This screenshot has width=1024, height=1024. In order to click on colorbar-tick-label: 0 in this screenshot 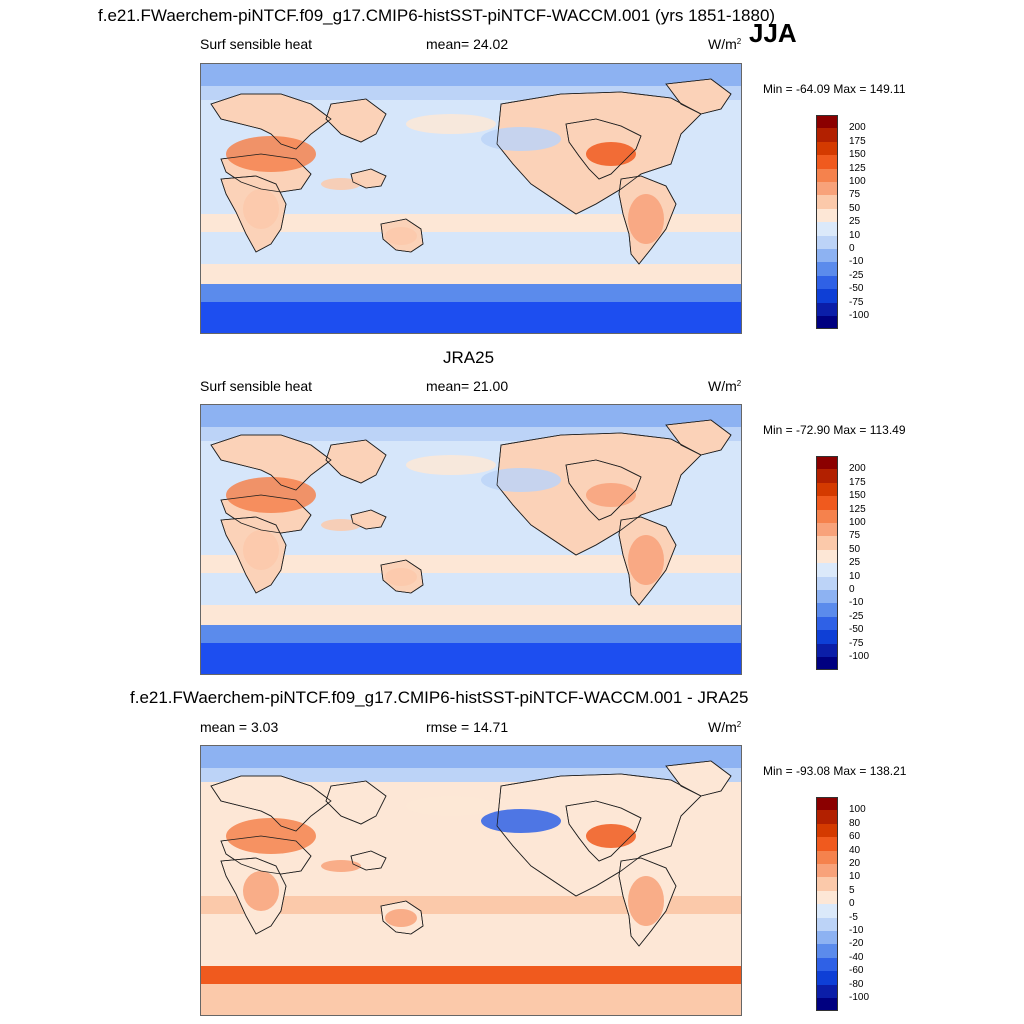, I will do `click(852, 904)`.